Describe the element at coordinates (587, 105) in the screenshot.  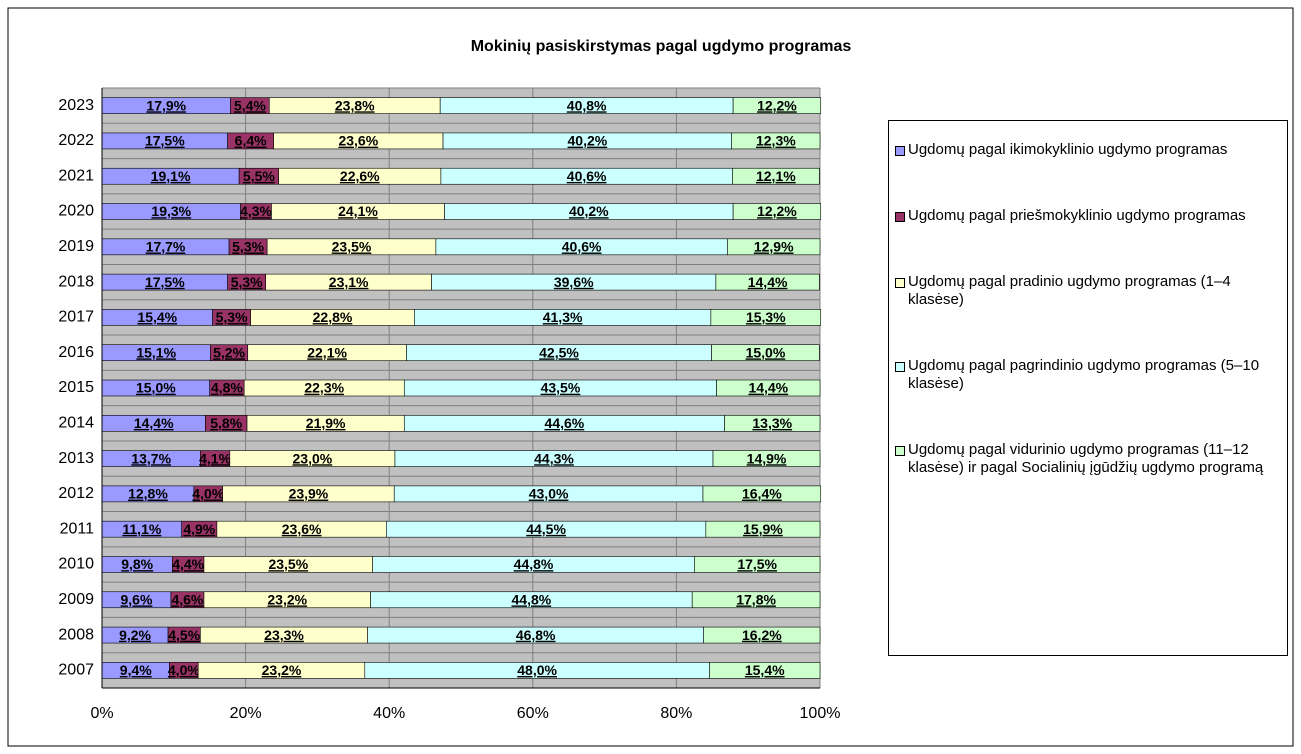
I see `data-label: 40,8%` at that location.